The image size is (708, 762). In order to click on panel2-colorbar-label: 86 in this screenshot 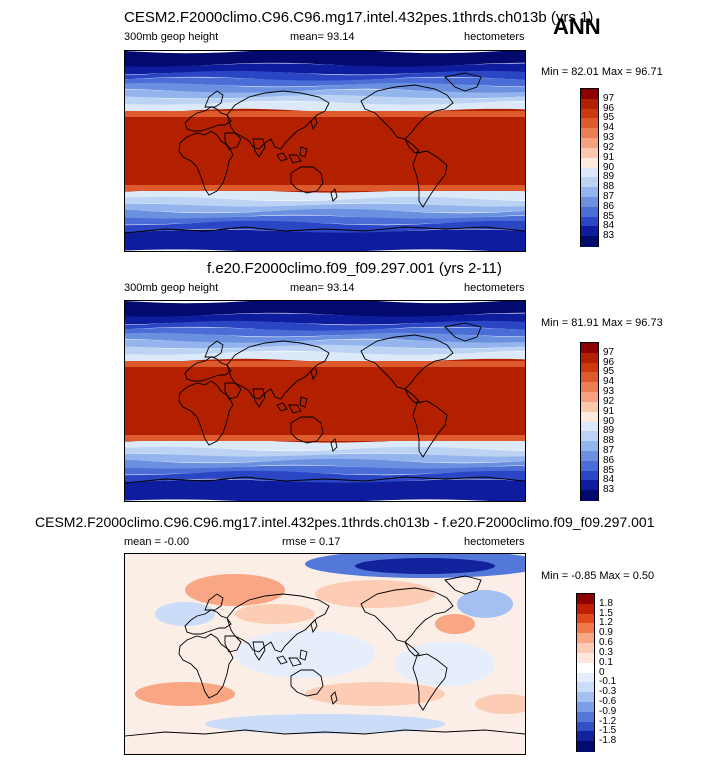, I will do `click(609, 460)`.